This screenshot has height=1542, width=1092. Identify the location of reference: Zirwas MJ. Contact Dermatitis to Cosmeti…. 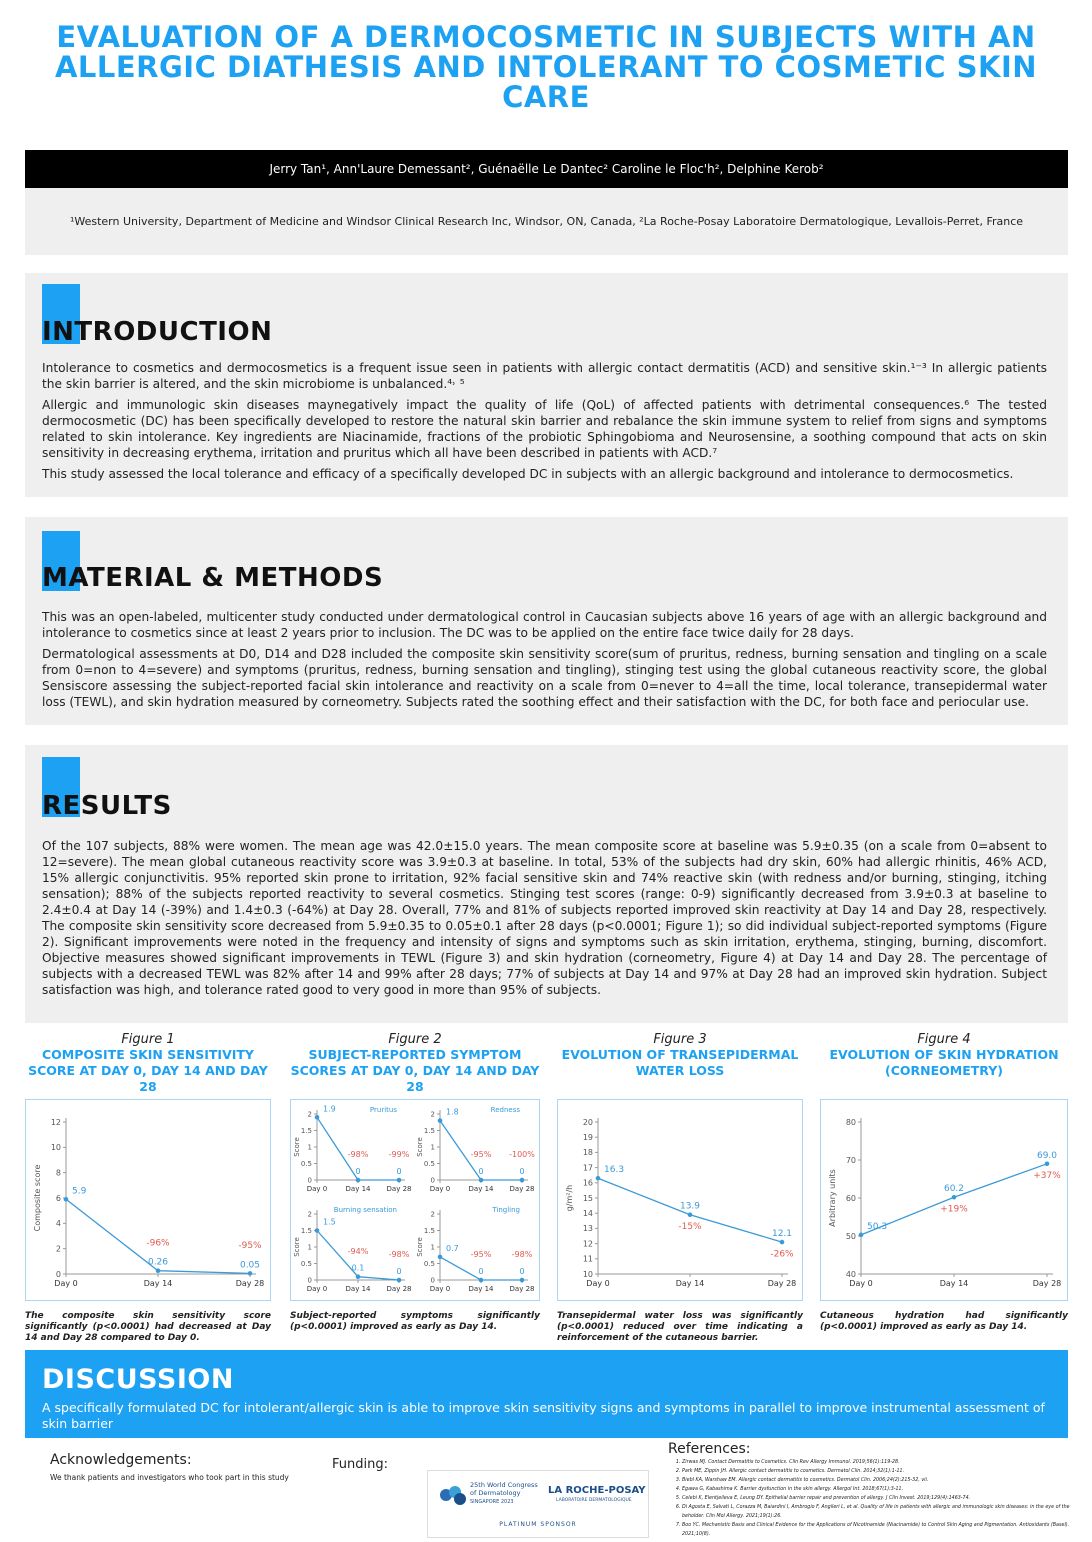
(882, 1462).